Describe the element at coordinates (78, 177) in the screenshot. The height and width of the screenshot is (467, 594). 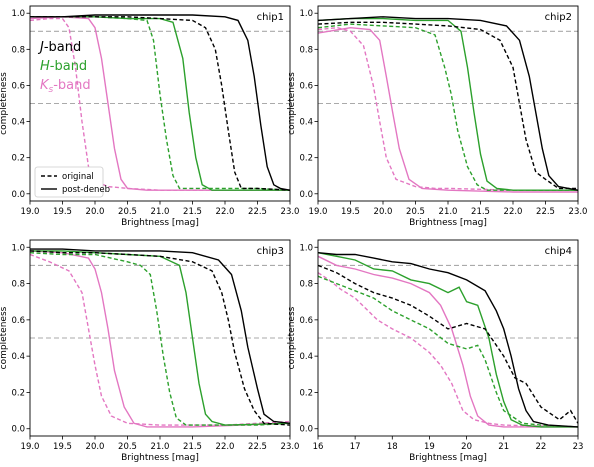
I see `legend-label-original: original` at that location.